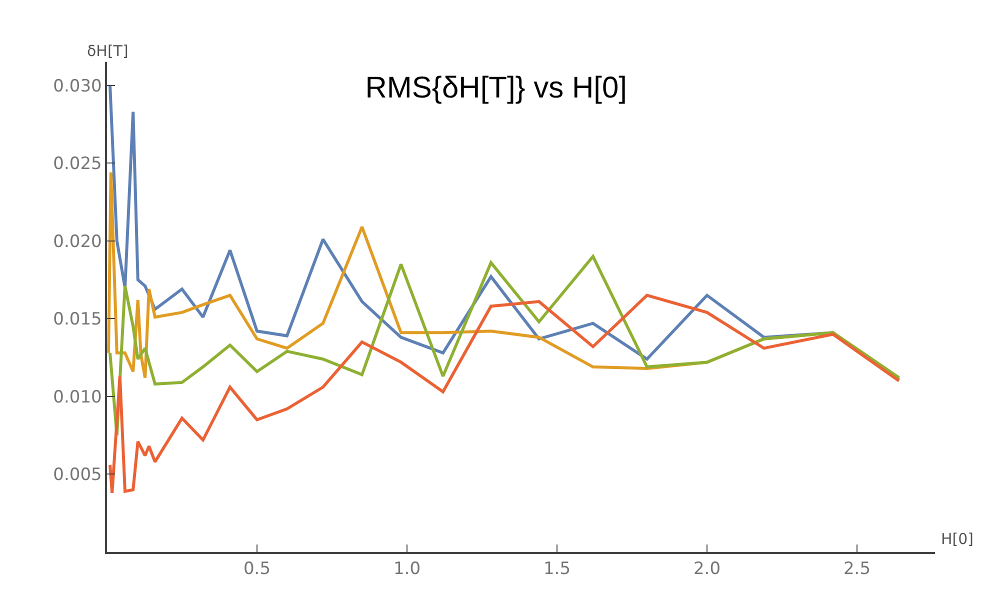  I want to click on x-tick-label: 0.5, so click(257, 569).